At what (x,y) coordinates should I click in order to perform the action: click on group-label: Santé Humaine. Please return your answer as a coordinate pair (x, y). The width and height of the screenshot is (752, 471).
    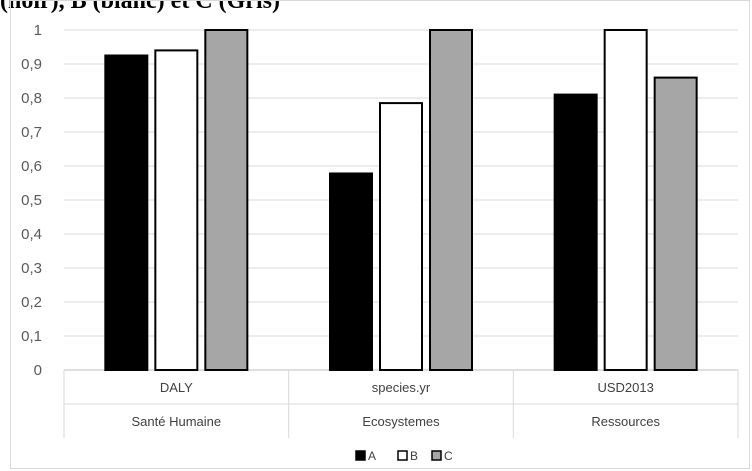
    Looking at the image, I should click on (177, 421).